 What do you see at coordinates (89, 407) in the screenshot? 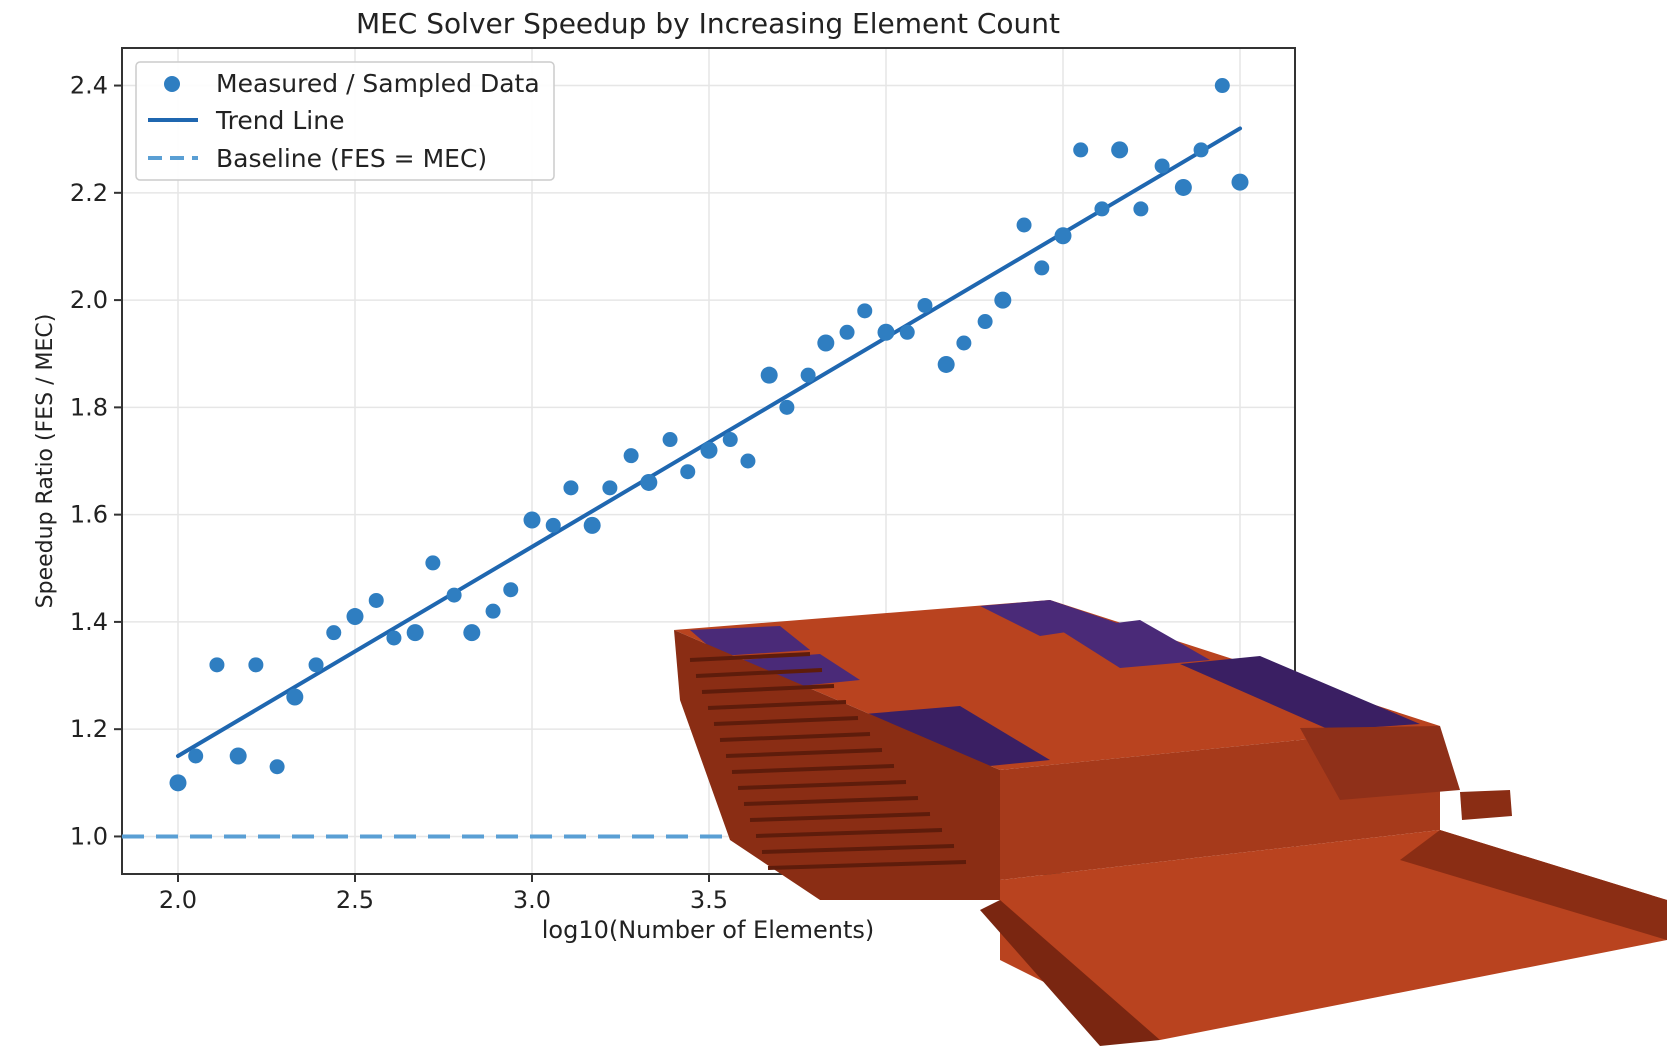
I see `y-tick-label: 1.8` at bounding box center [89, 407].